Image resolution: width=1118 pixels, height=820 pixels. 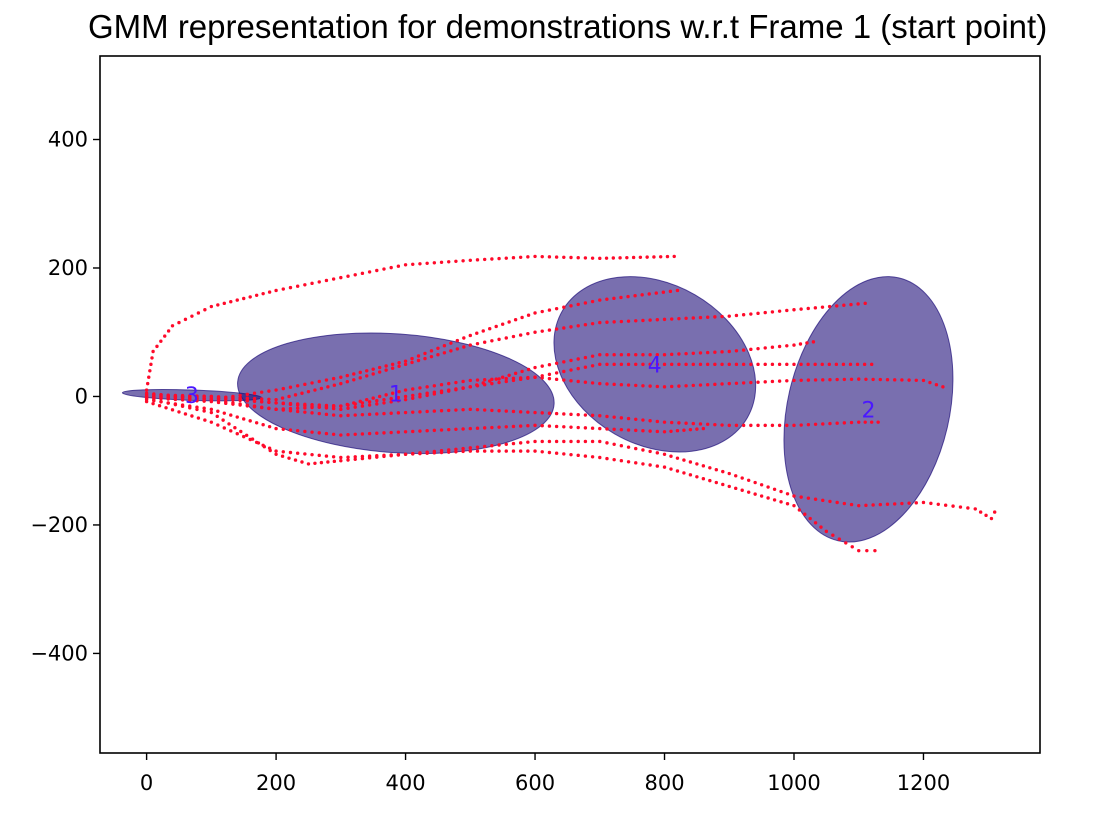 What do you see at coordinates (59, 525) in the screenshot?
I see `y-tick-label: −200` at bounding box center [59, 525].